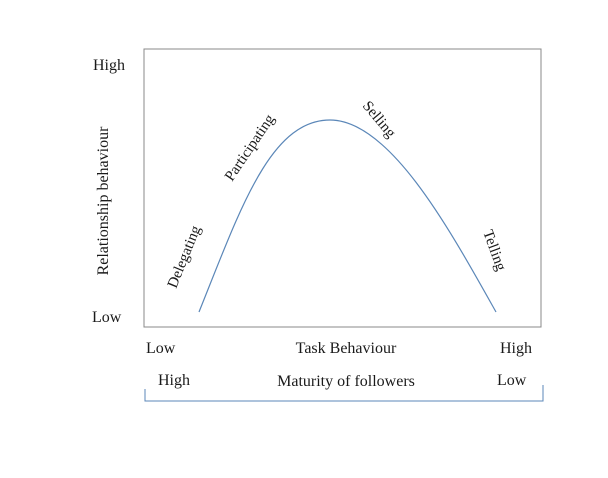 The height and width of the screenshot is (478, 608). I want to click on maturity-high-label: High, so click(174, 380).